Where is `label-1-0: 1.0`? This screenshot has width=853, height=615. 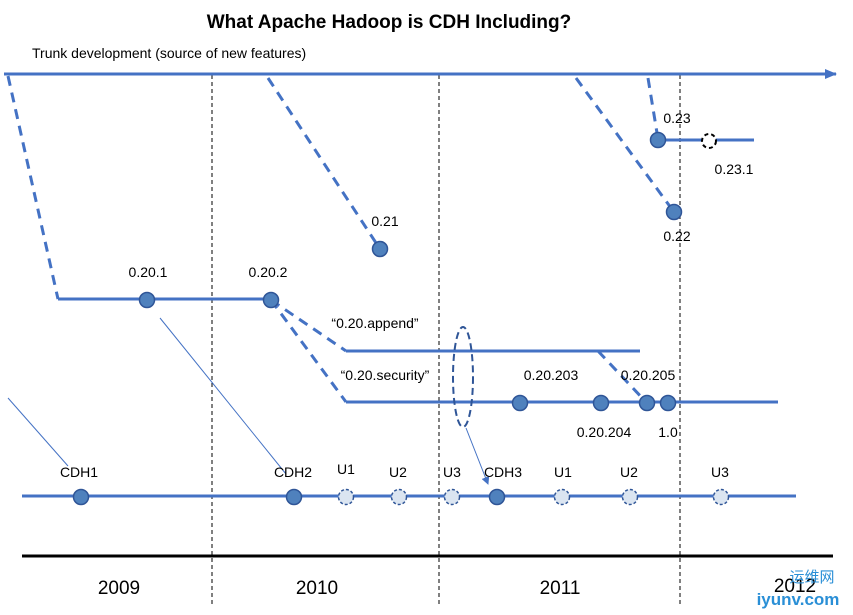 label-1-0: 1.0 is located at coordinates (668, 432).